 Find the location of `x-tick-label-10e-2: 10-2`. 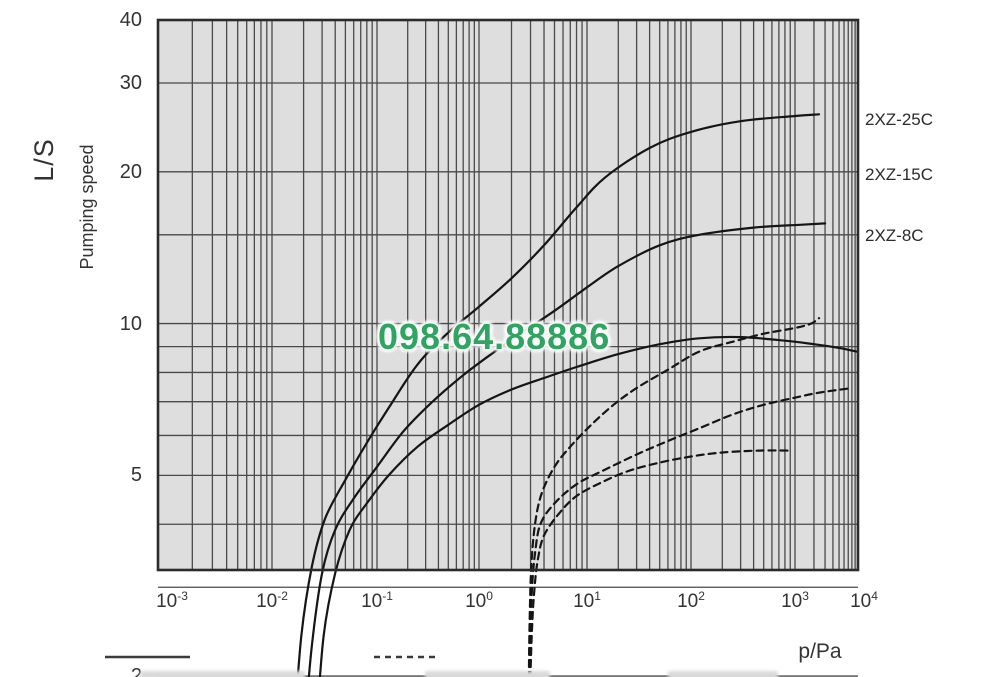

x-tick-label-10e-2: 10-2 is located at coordinates (272, 599).